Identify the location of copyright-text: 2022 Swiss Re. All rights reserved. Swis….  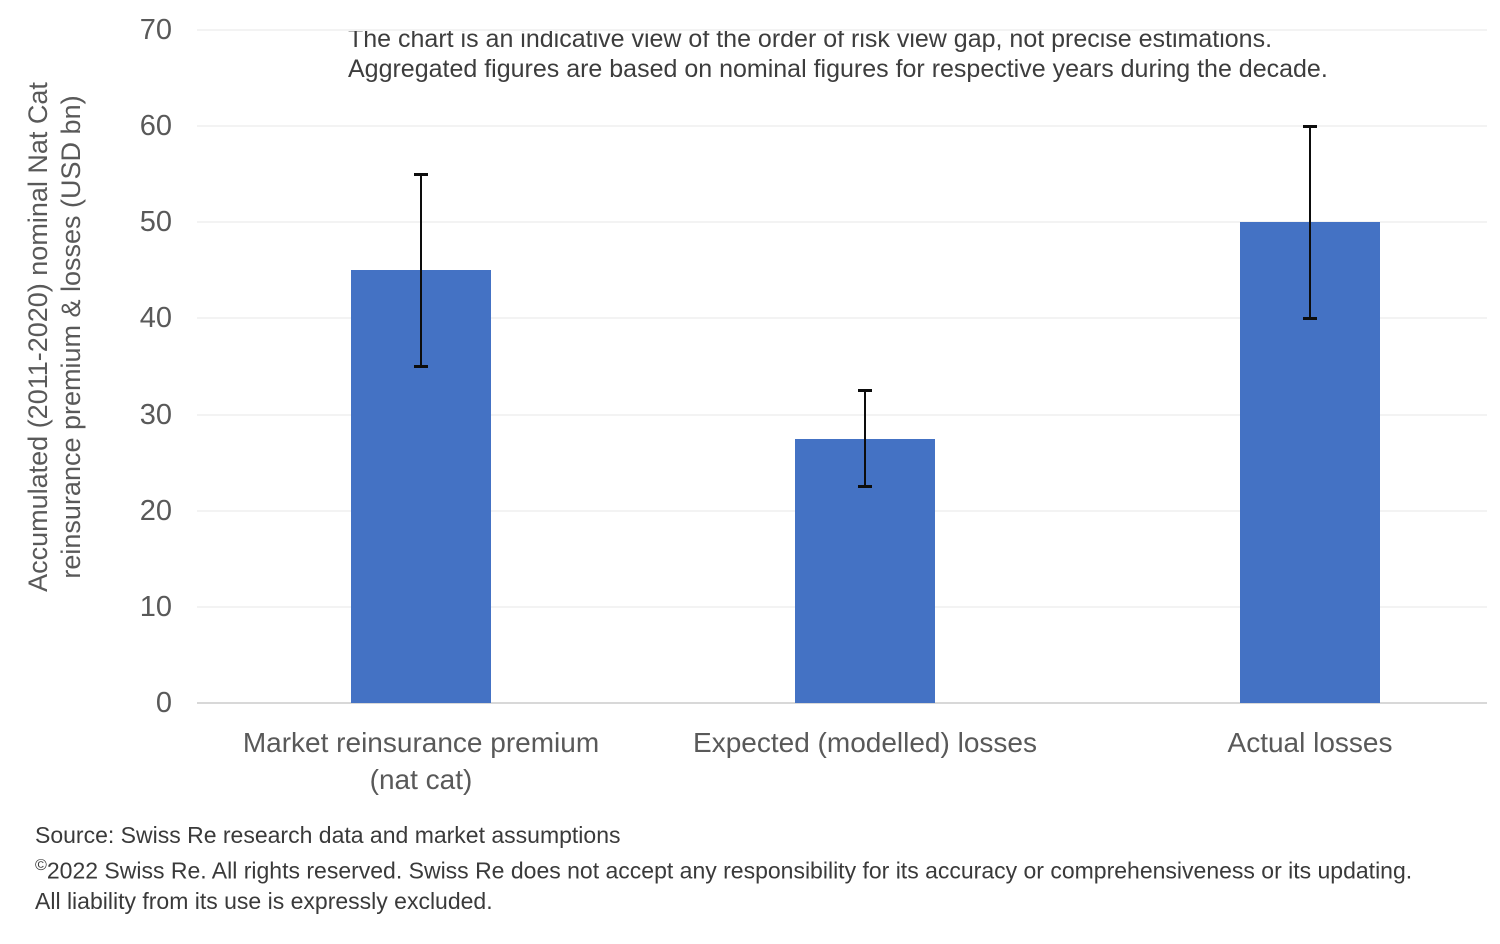
(729, 870).